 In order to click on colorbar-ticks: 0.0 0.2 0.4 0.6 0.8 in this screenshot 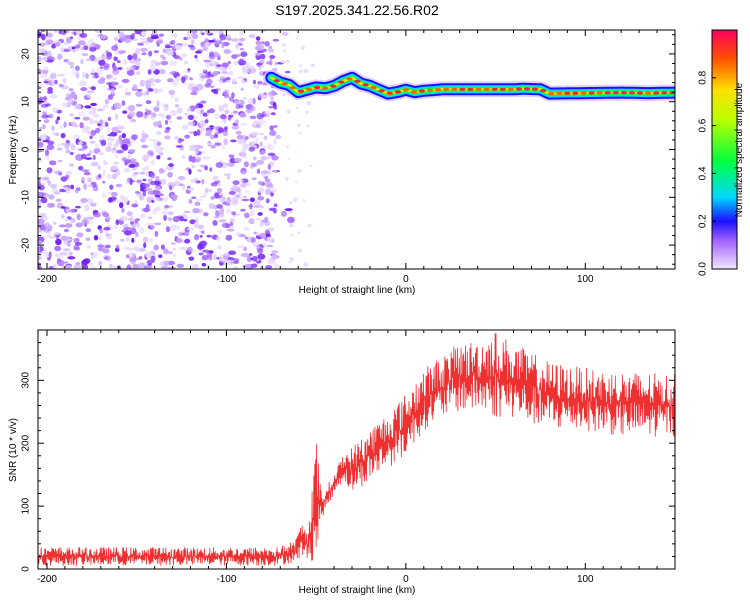, I will do `click(707, 173)`.